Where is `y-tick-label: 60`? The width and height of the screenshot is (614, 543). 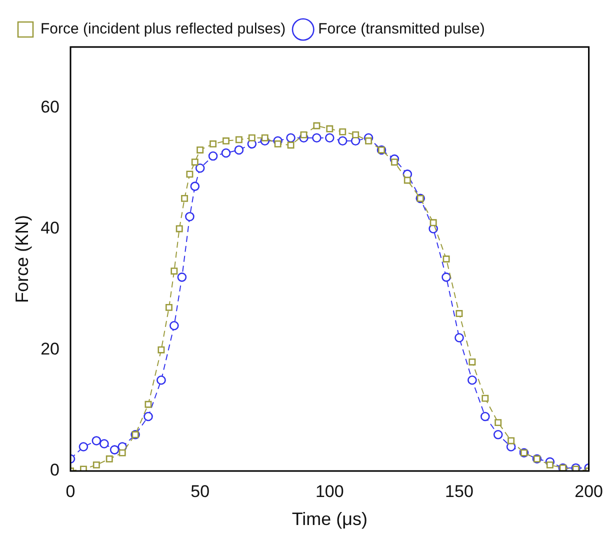
y-tick-label: 60 is located at coordinates (50, 106).